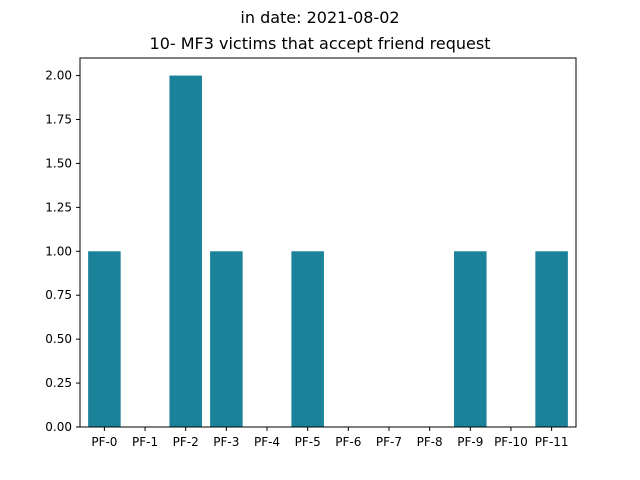 This screenshot has height=480, width=640. What do you see at coordinates (511, 442) in the screenshot?
I see `x-tick-label: PF-10` at bounding box center [511, 442].